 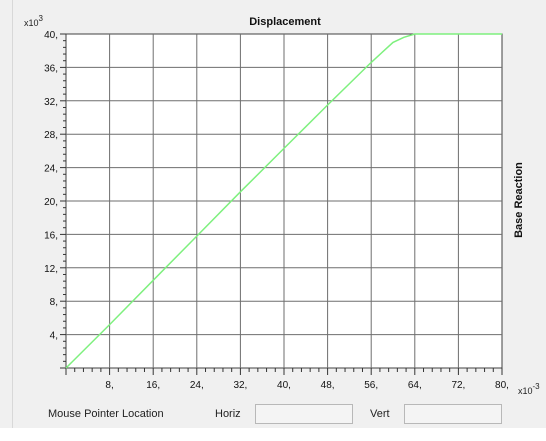 What do you see at coordinates (51, 102) in the screenshot?
I see `y-tick-label: 32,` at bounding box center [51, 102].